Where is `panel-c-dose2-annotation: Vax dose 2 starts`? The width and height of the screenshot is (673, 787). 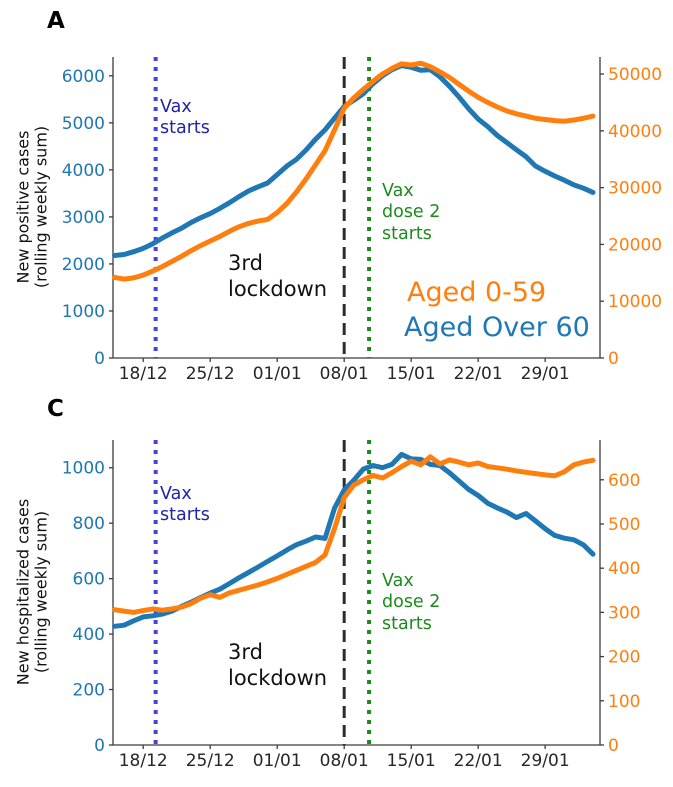
panel-c-dose2-annotation: Vax dose 2 starts is located at coordinates (411, 602).